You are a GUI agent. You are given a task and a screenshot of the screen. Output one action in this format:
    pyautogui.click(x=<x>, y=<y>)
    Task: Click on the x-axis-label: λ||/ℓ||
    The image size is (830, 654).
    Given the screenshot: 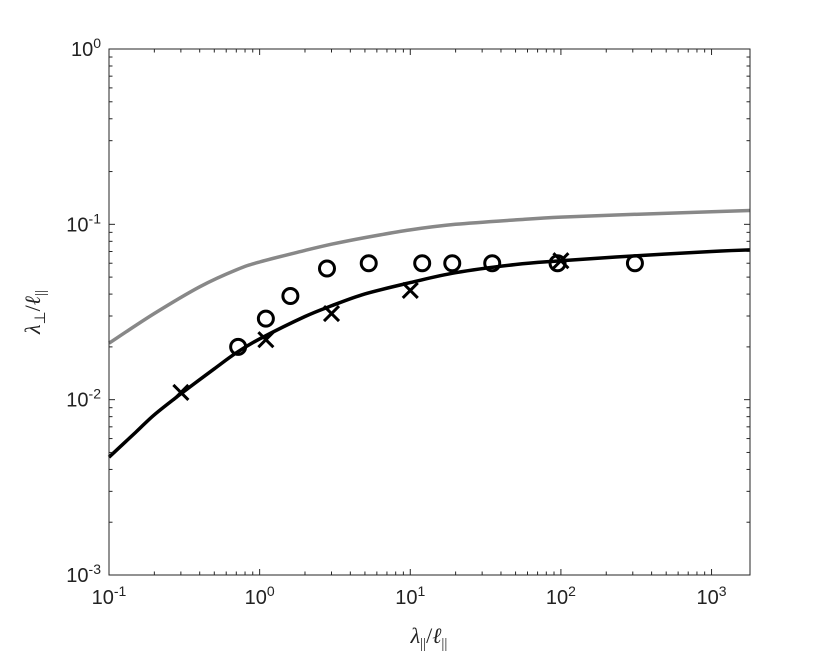 What is the action you would take?
    pyautogui.click(x=429, y=637)
    